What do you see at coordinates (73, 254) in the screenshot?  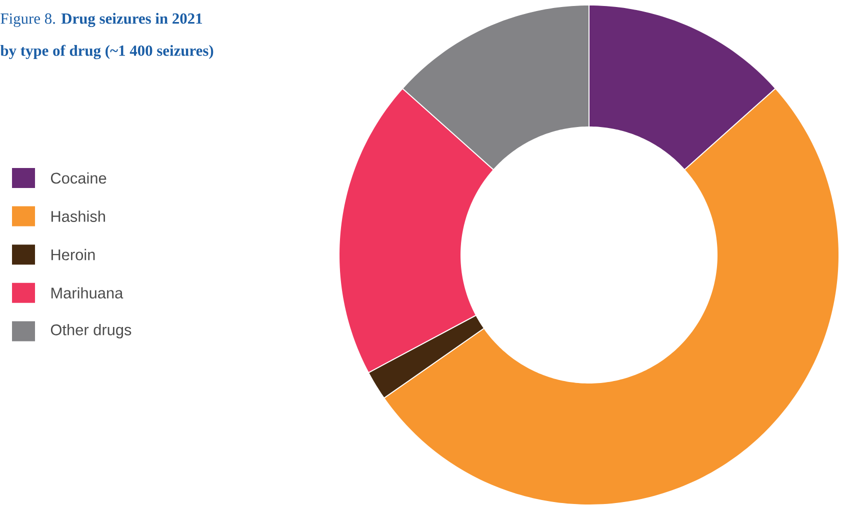 I see `legend-label: Heroin` at bounding box center [73, 254].